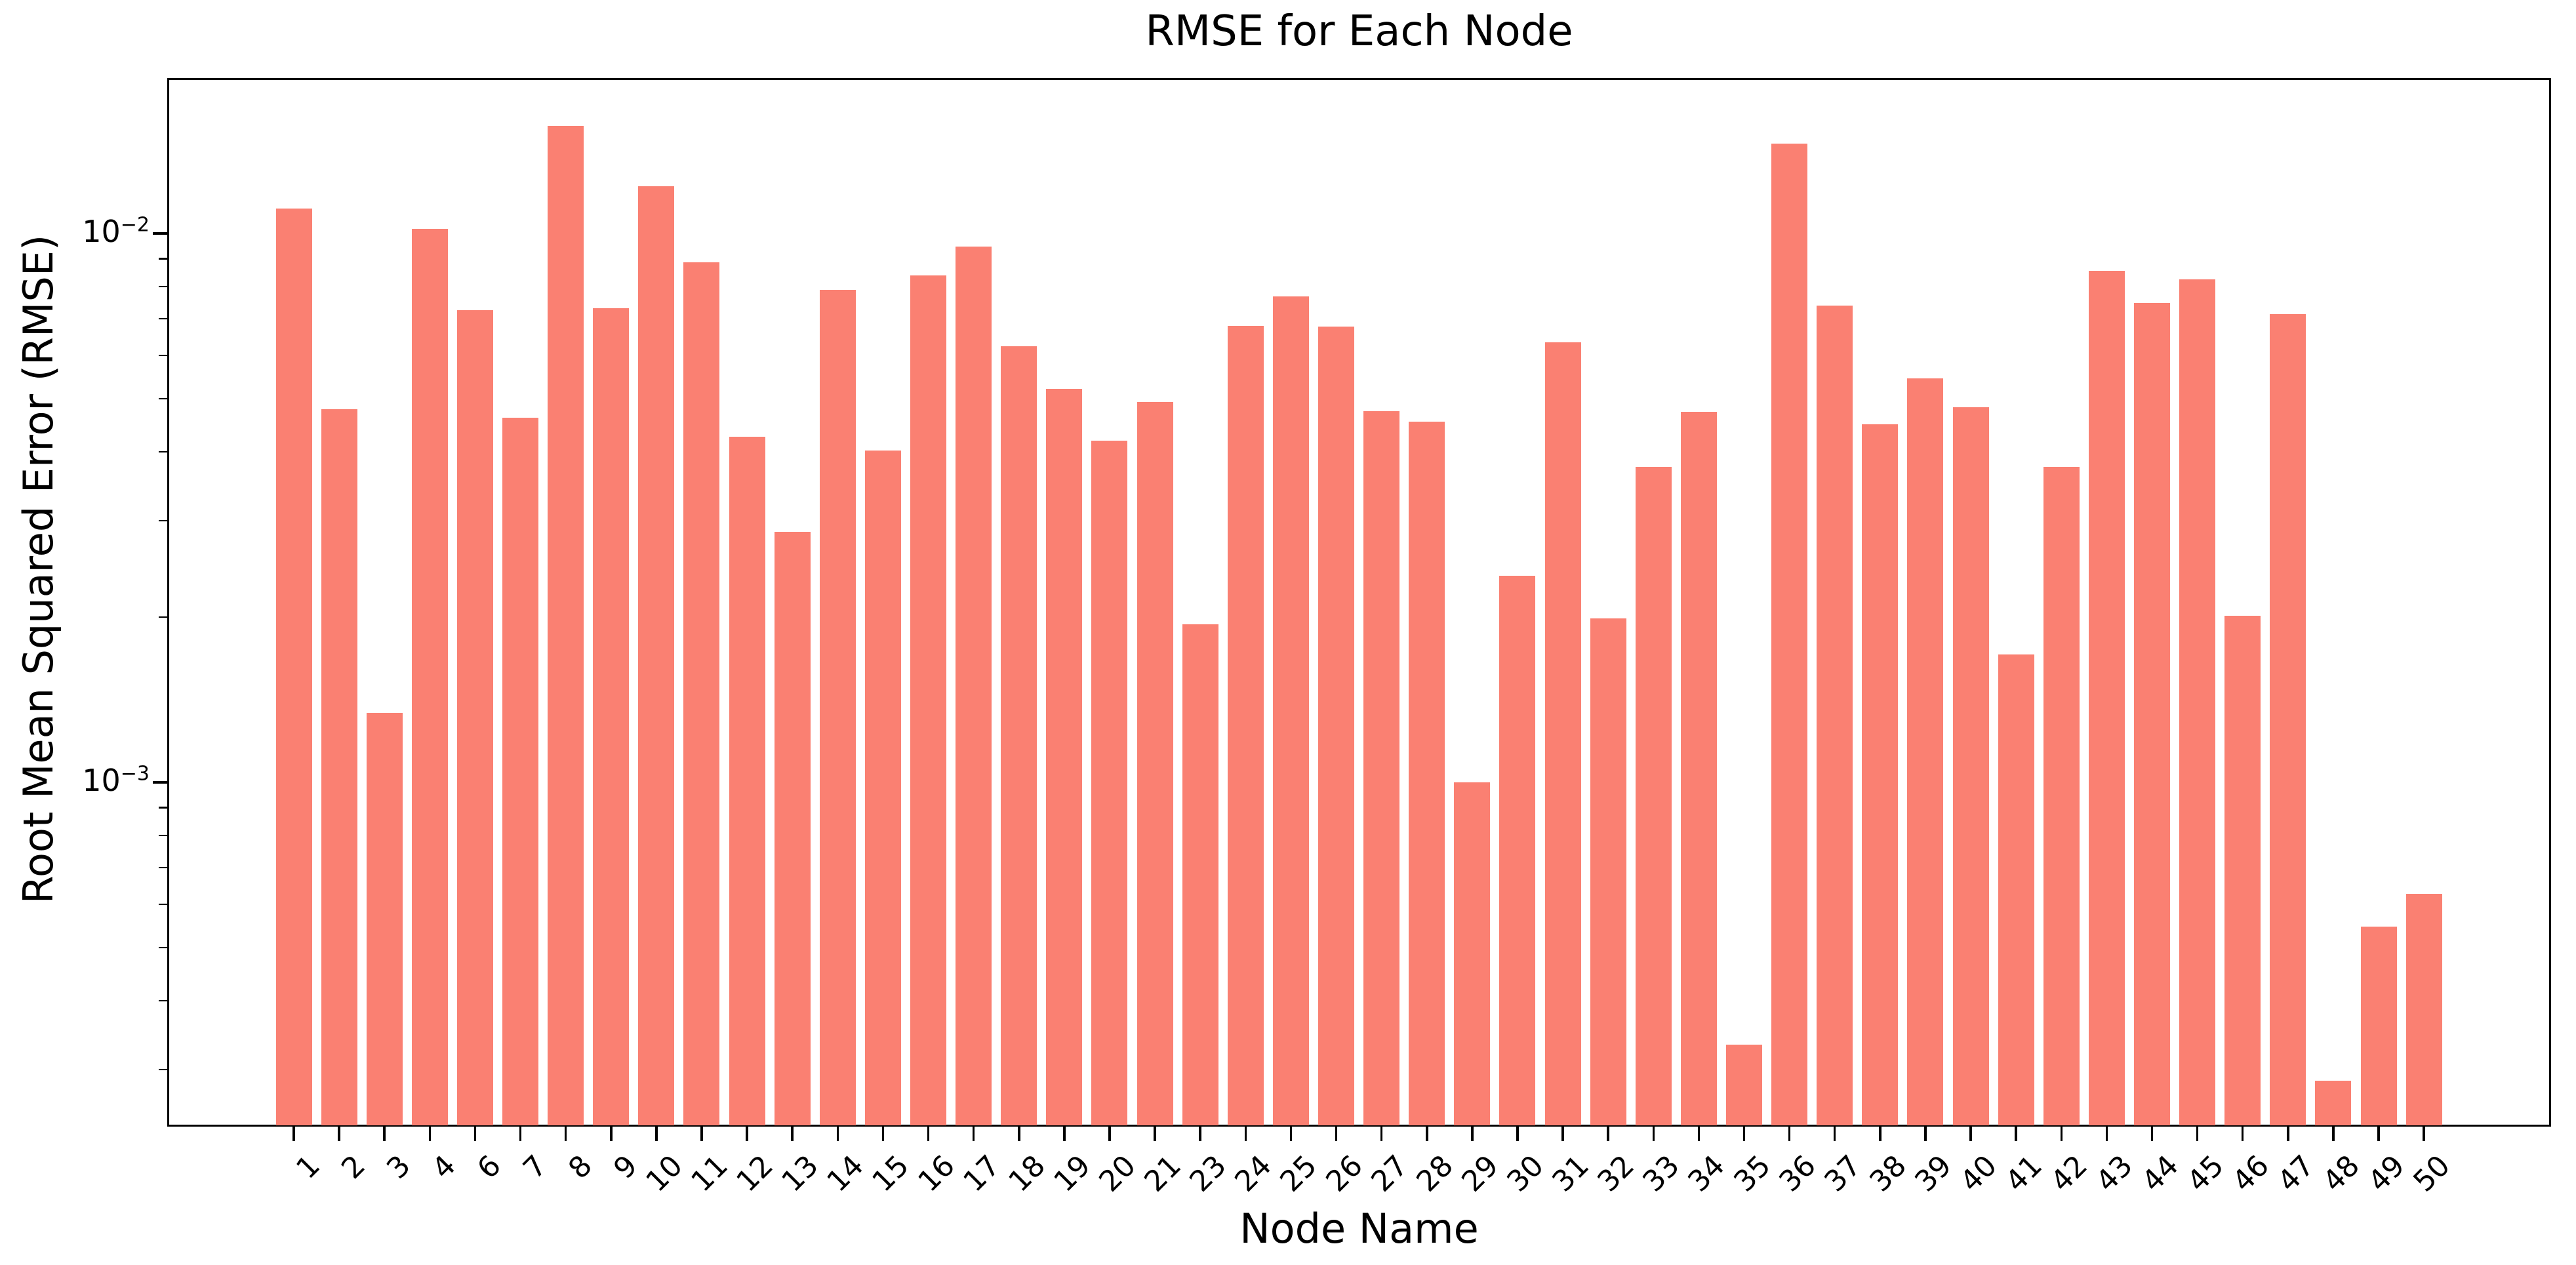 The width and height of the screenshot is (2576, 1265). What do you see at coordinates (2432, 1173) in the screenshot?
I see `x-tick-label: 50` at bounding box center [2432, 1173].